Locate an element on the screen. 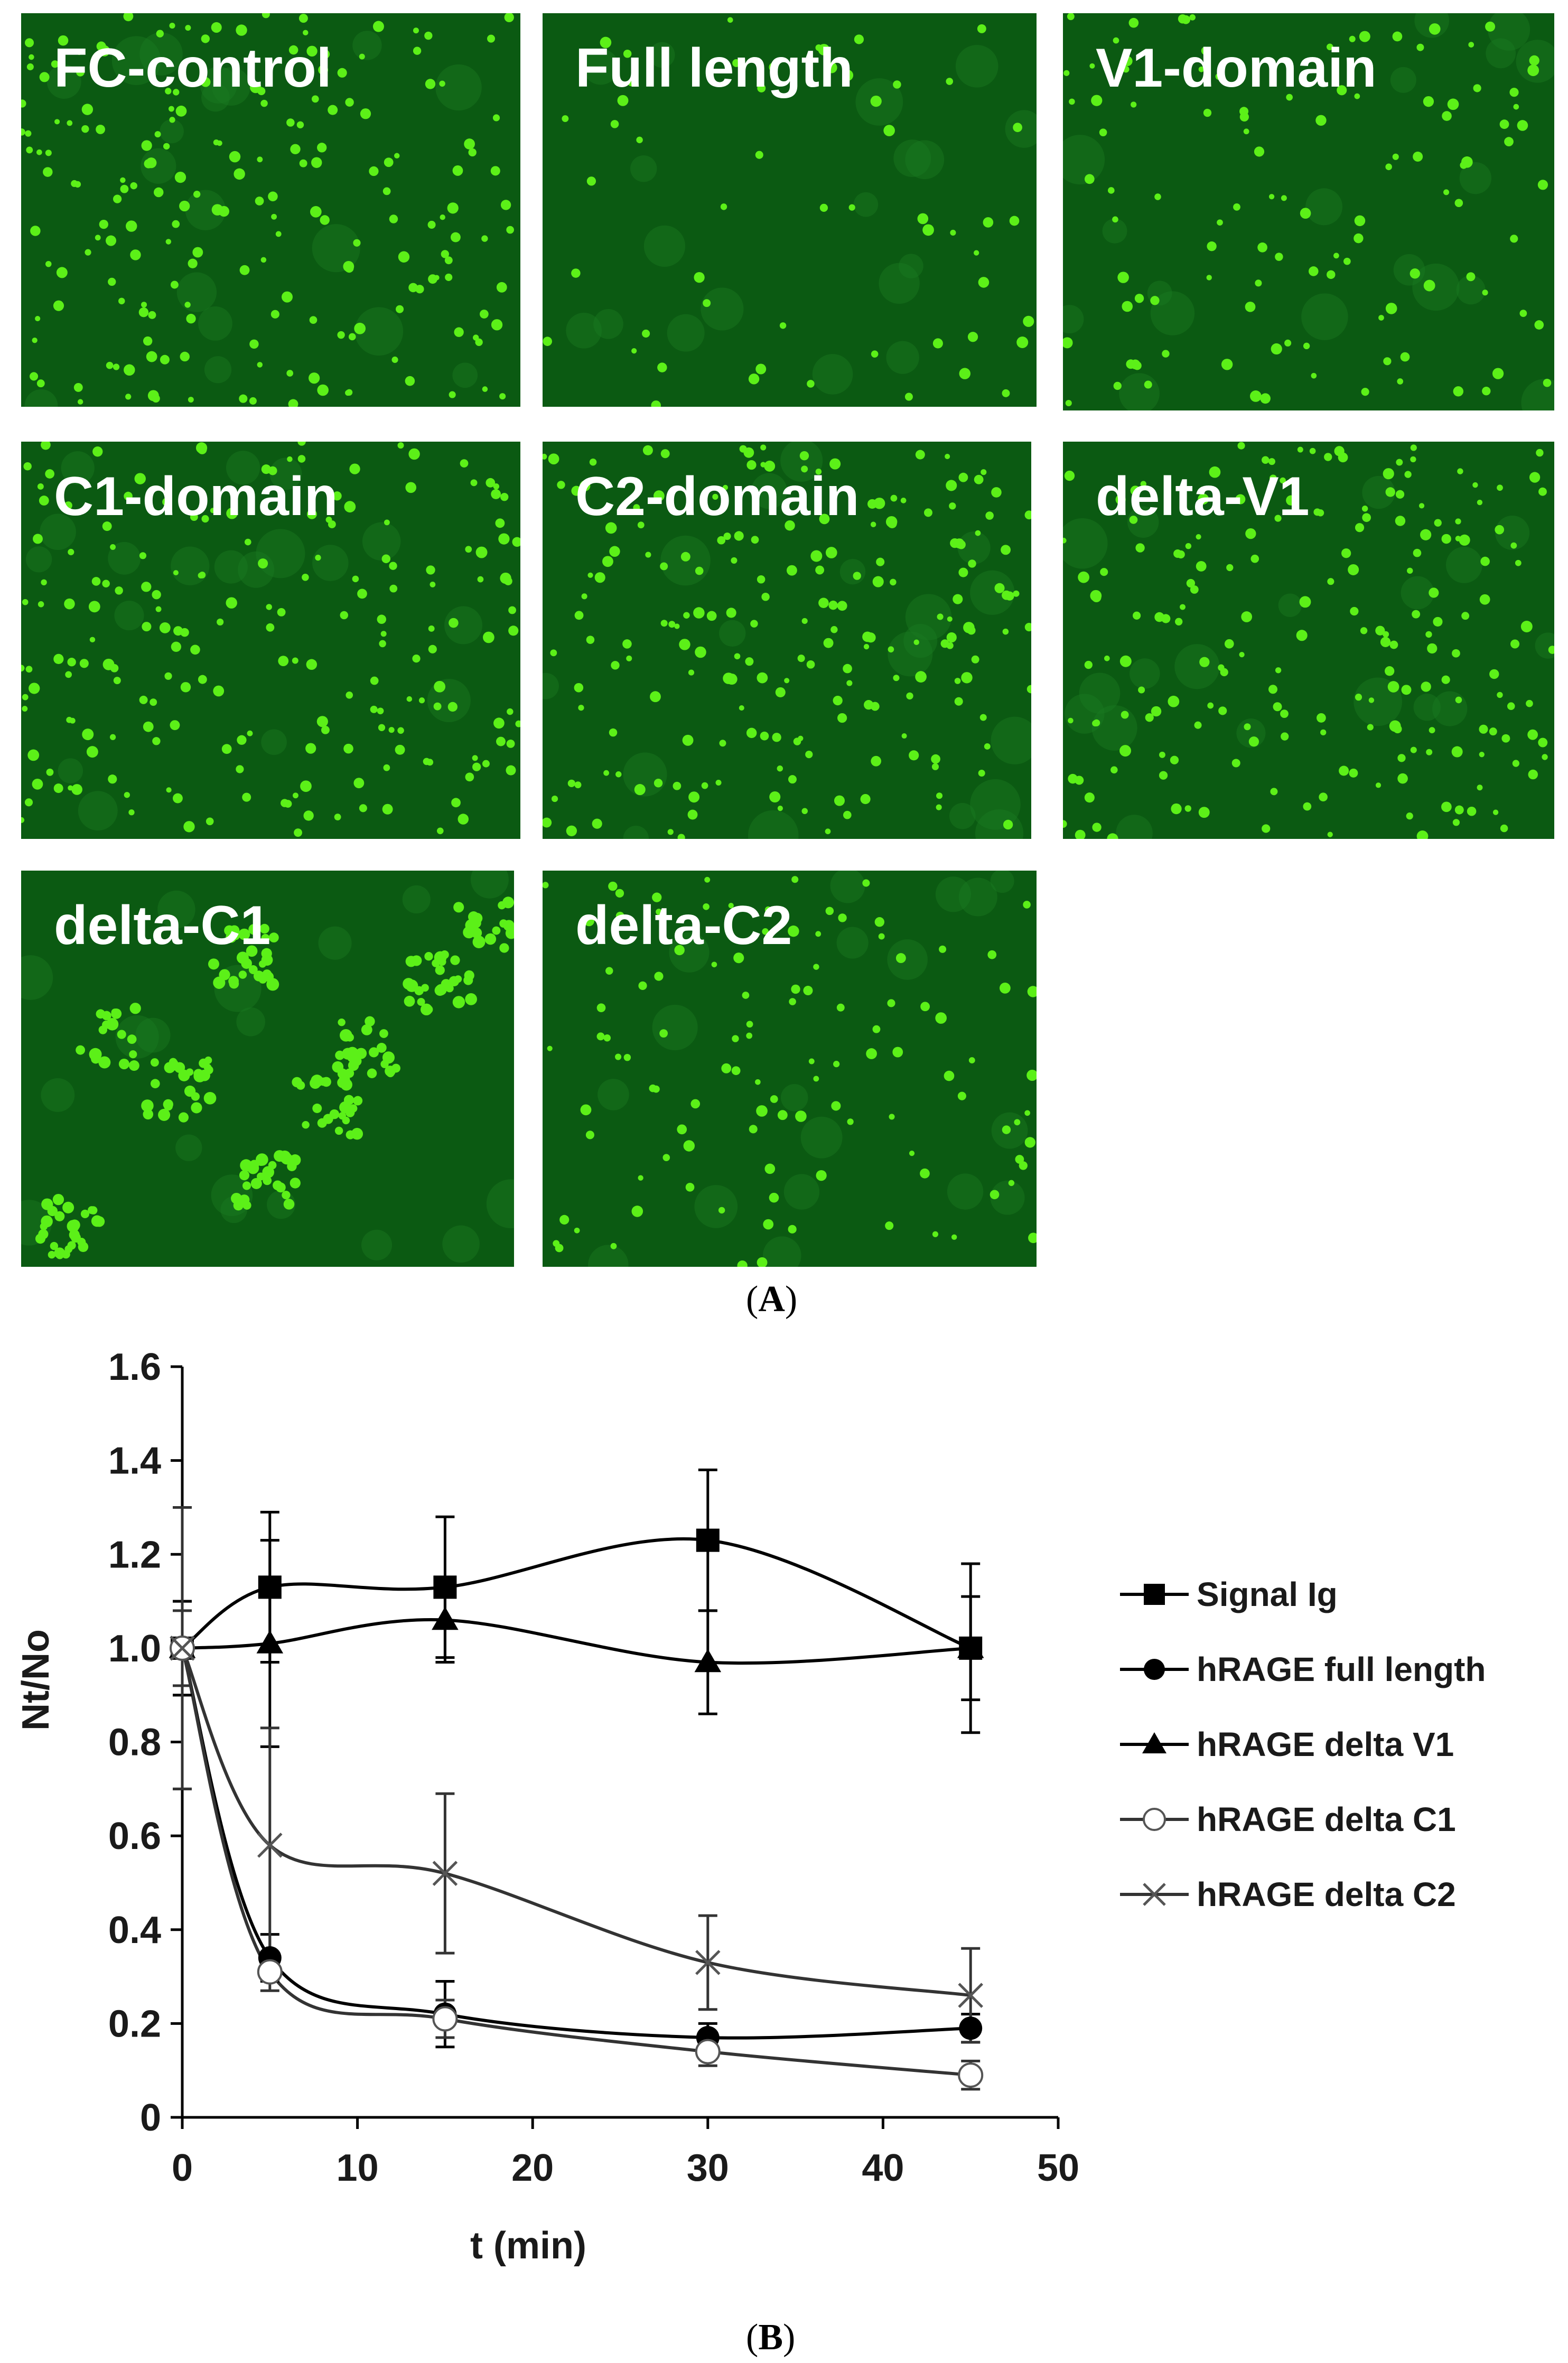  micrograph-panel: C1-domain is located at coordinates (270, 641).